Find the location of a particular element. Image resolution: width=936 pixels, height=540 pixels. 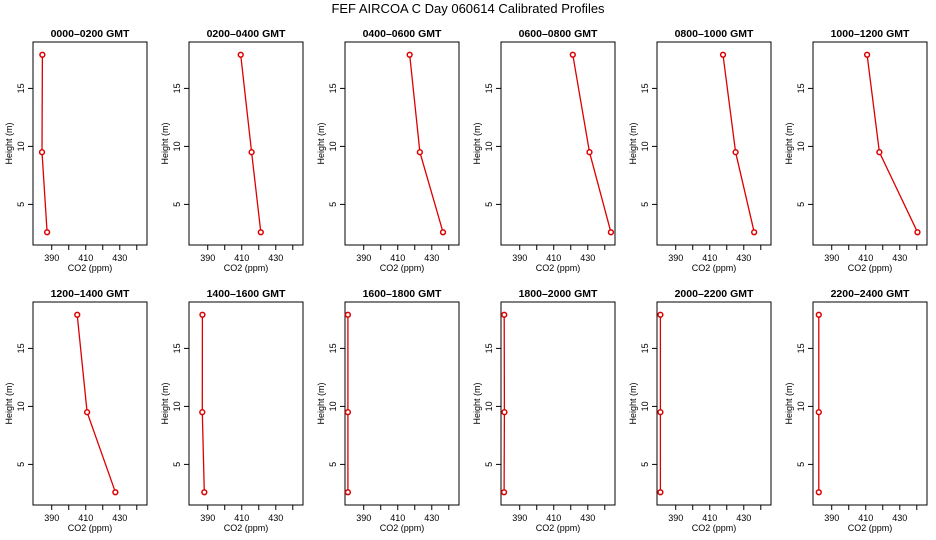

panel-title: 1200–1400 GMT is located at coordinates (90, 294).